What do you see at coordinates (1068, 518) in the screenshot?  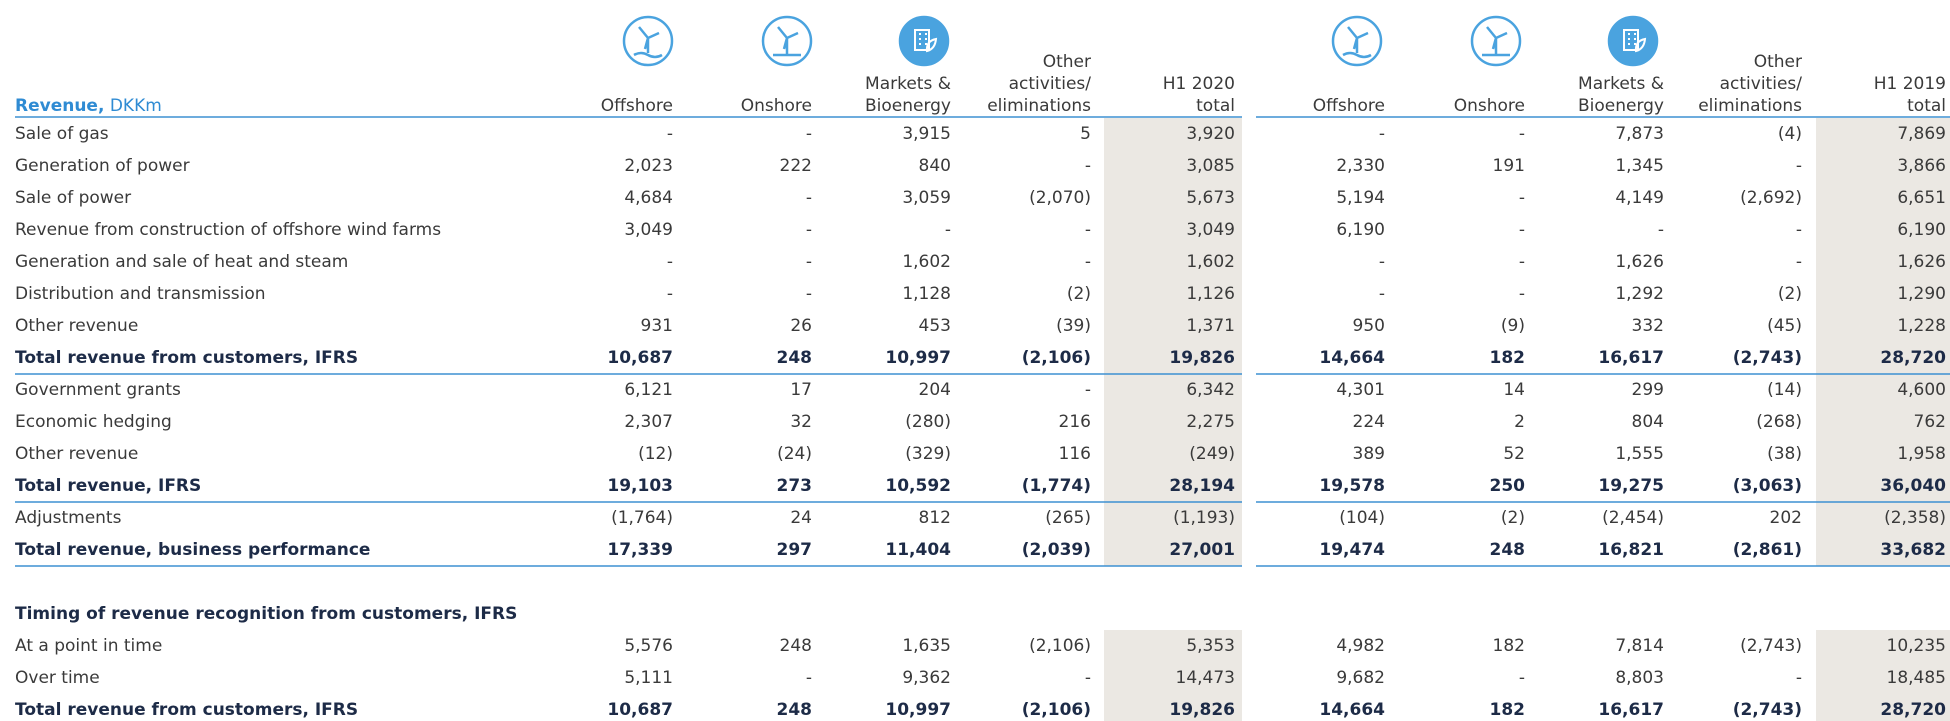 I see `cell-value: (265)` at bounding box center [1068, 518].